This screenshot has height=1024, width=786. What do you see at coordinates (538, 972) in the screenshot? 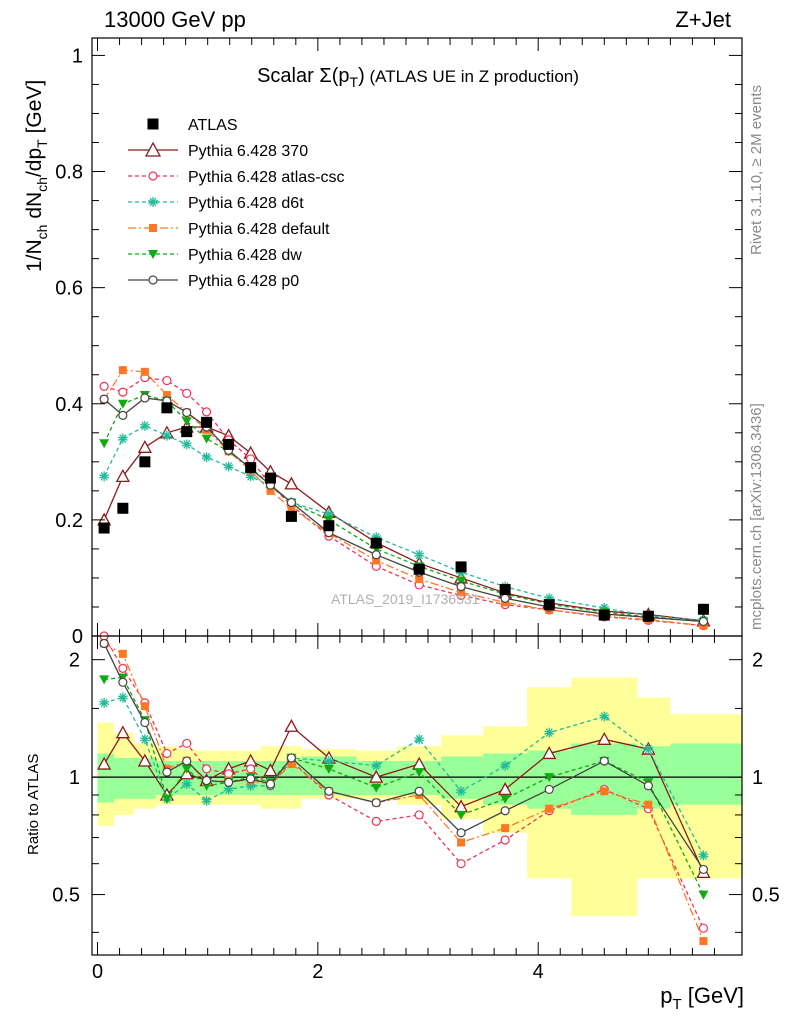
I see `x-tick-label: 4` at bounding box center [538, 972].